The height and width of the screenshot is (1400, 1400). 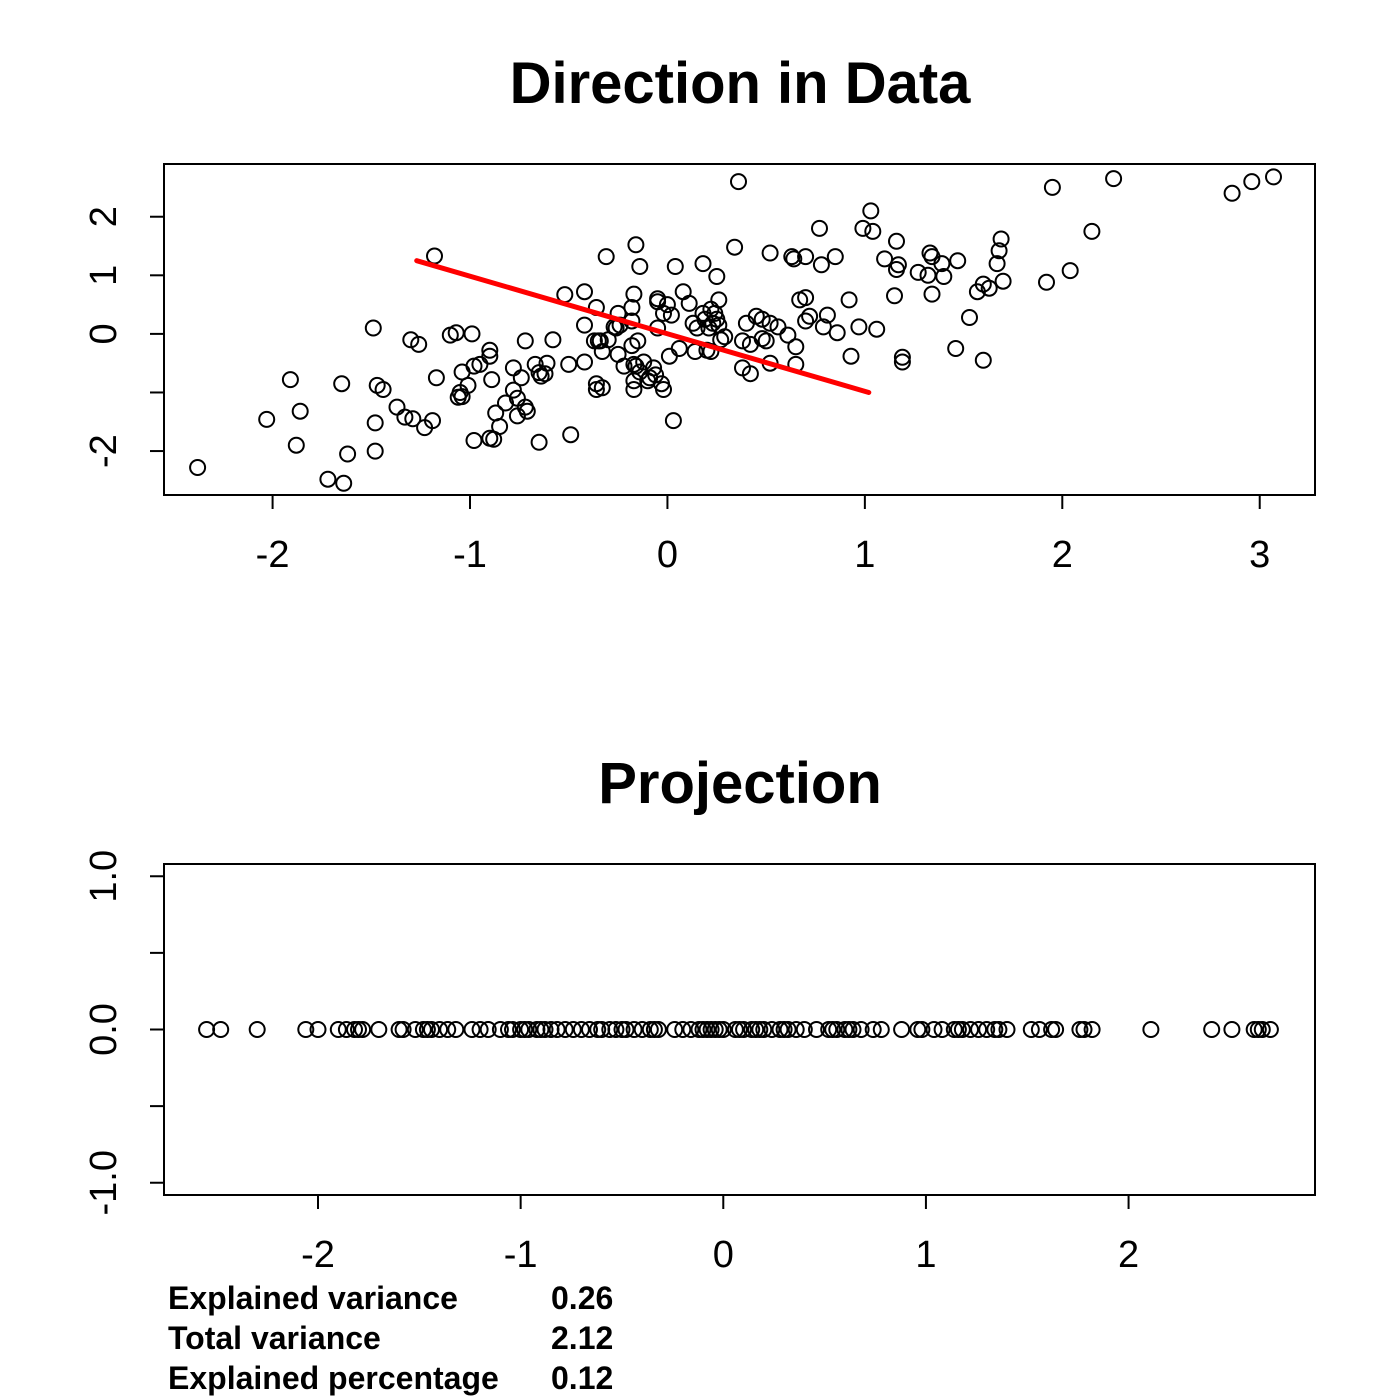 What do you see at coordinates (104, 216) in the screenshot?
I see `y-tick-label: 2` at bounding box center [104, 216].